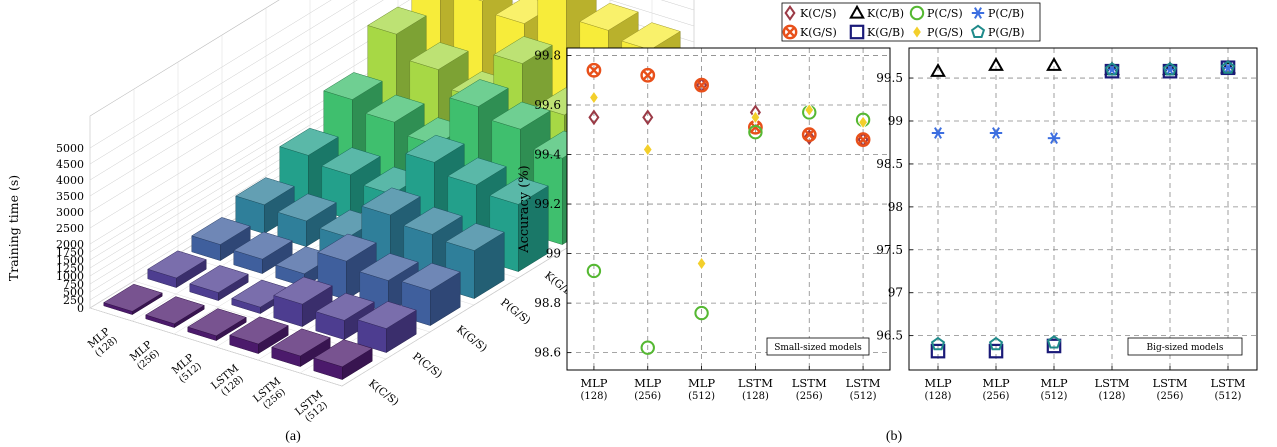  Describe the element at coordinates (70, 196) in the screenshot. I see `z-tick-label: 3500` at that location.